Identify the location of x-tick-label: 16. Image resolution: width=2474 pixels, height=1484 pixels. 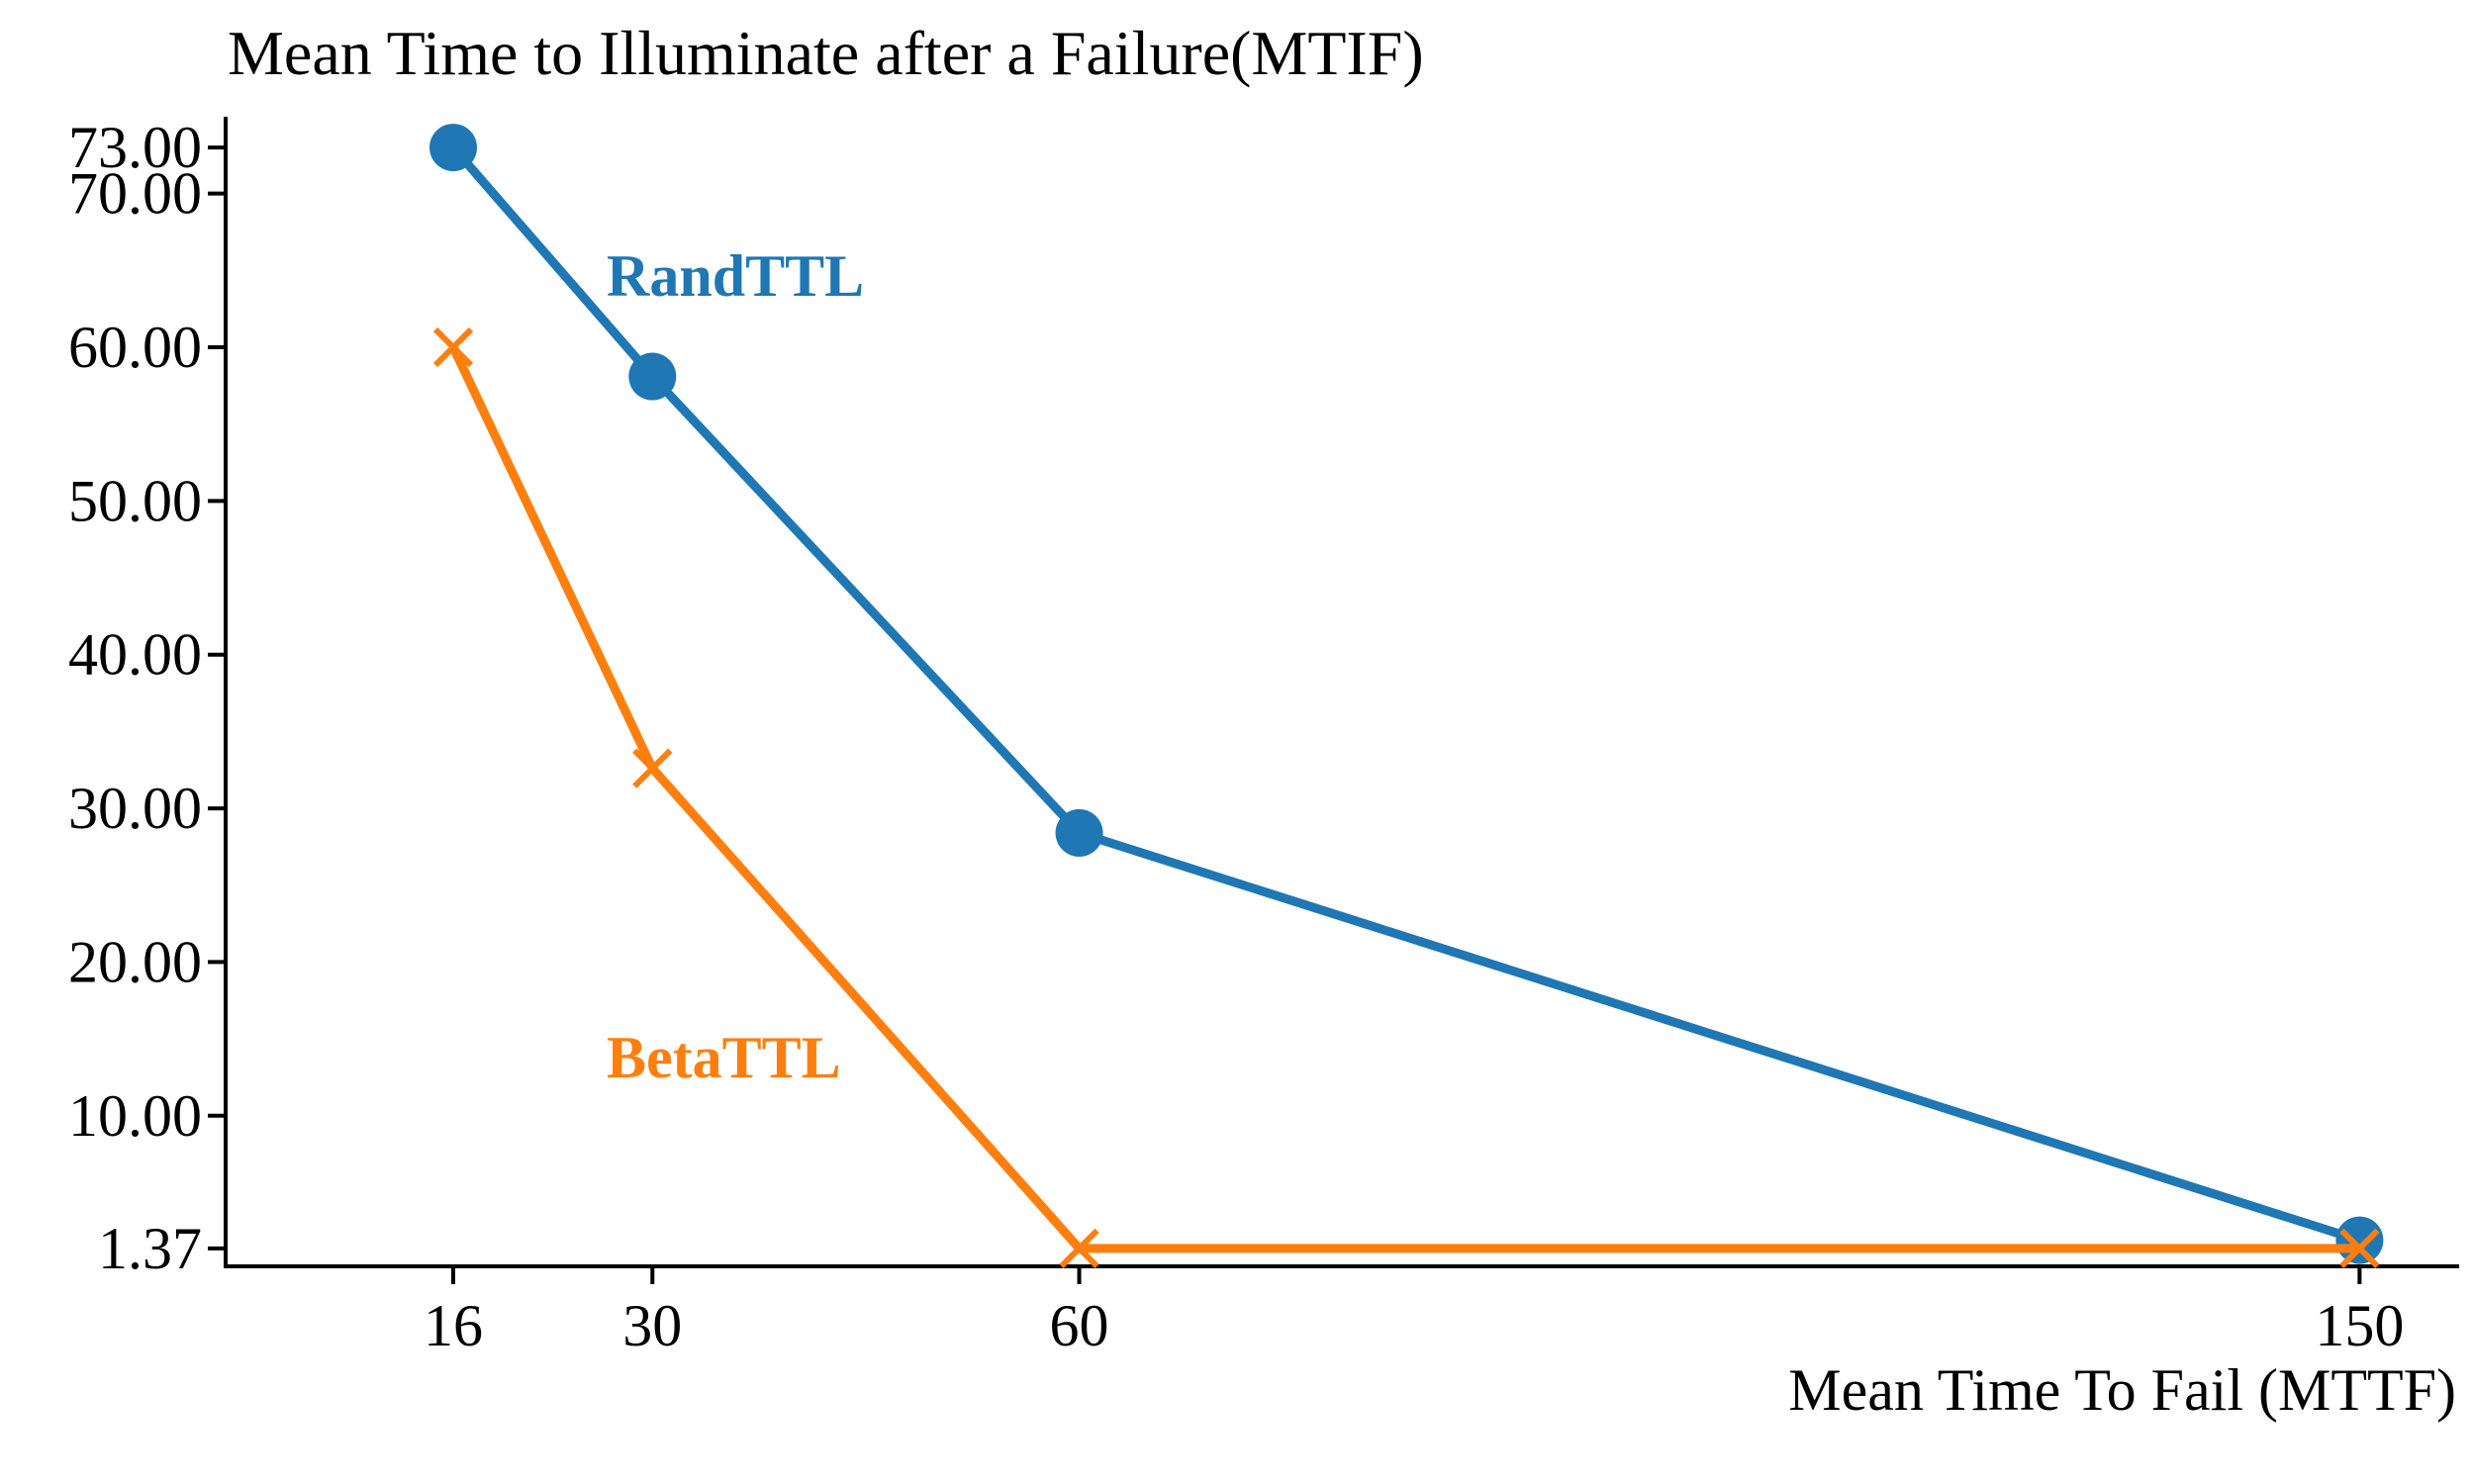
(454, 1325).